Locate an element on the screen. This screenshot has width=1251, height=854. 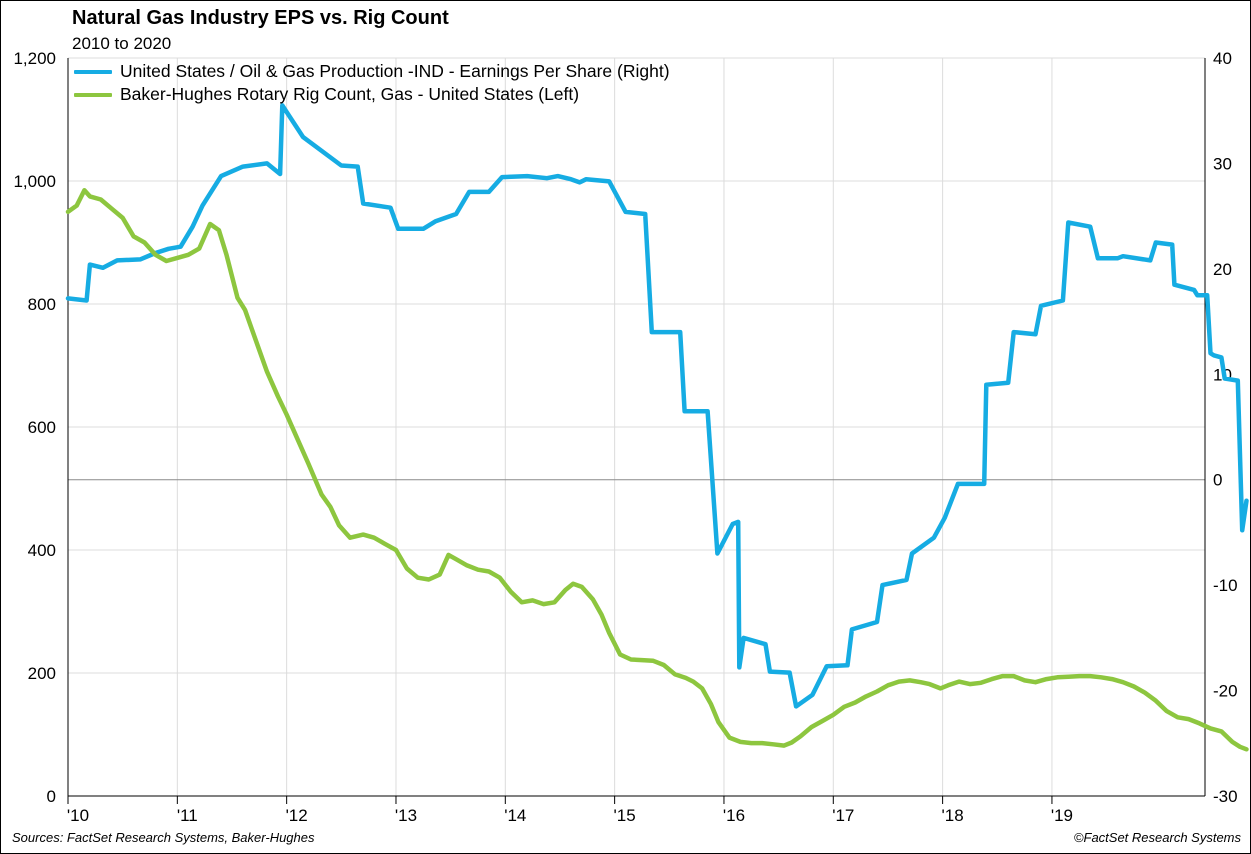
y-right-tick-label: -30 is located at coordinates (1225, 796).